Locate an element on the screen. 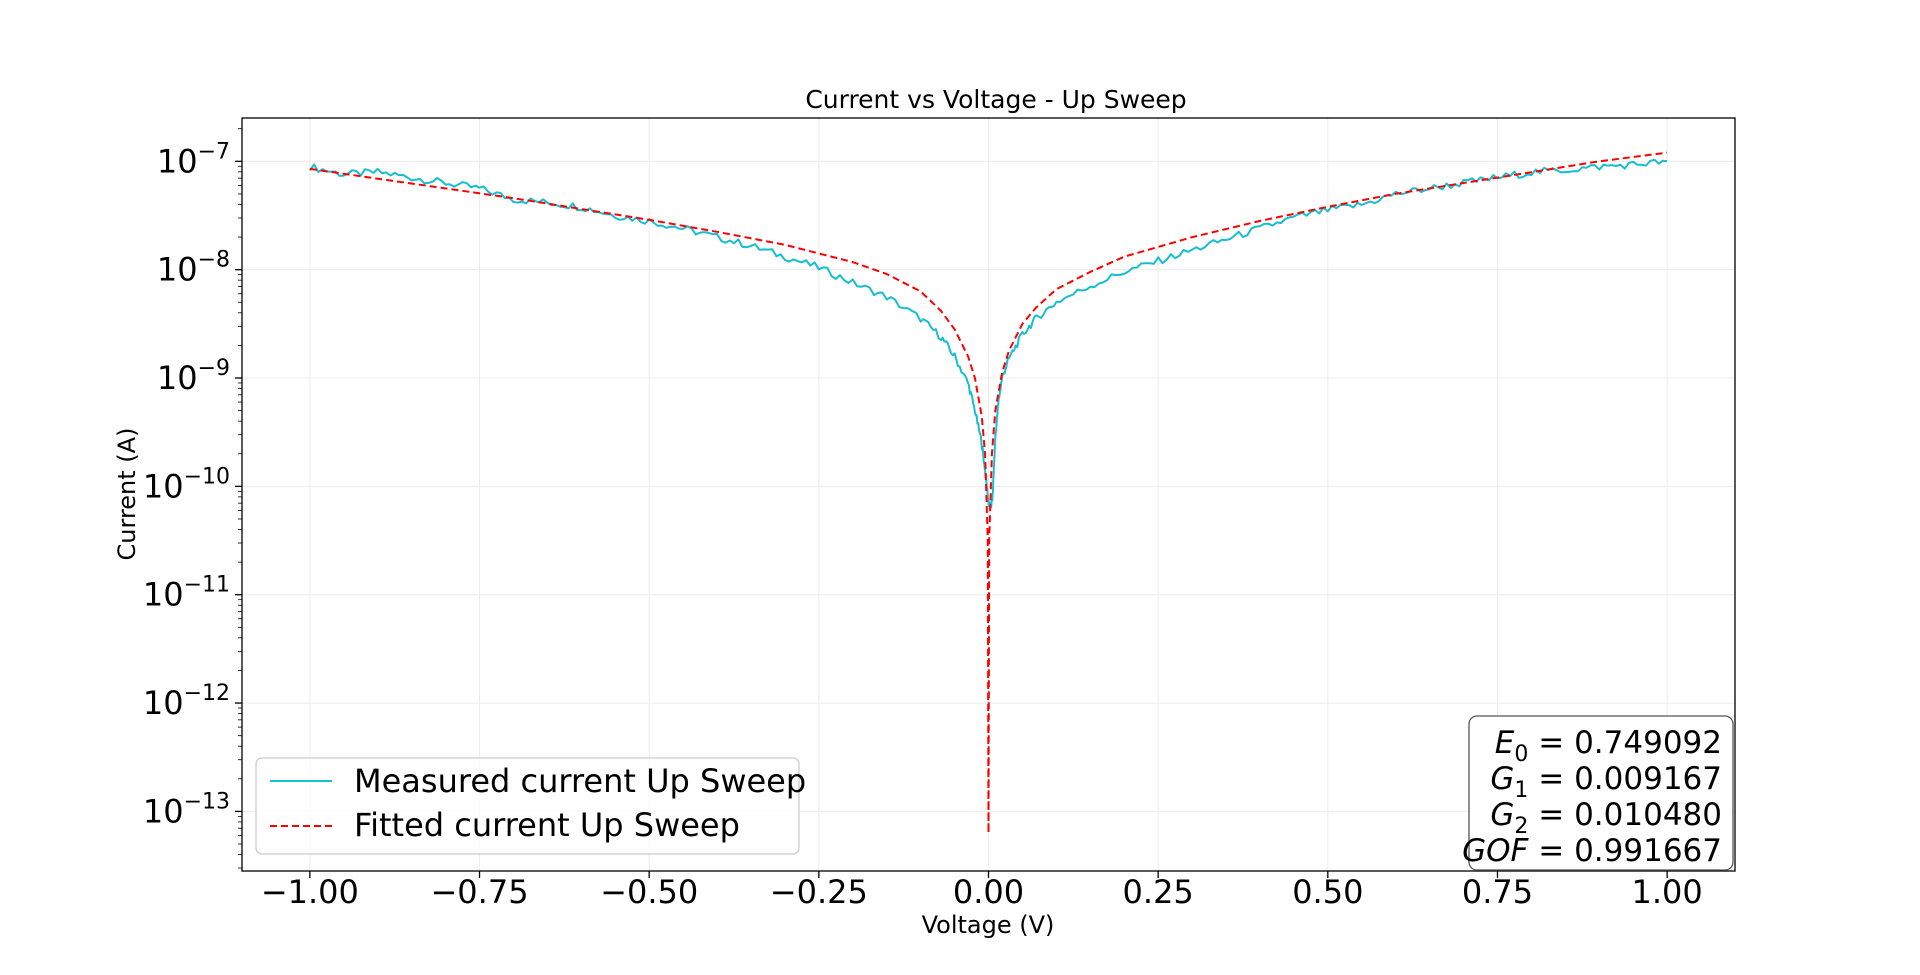 This screenshot has height=975, width=1920. x-tick-label: 0.25 is located at coordinates (1158, 892).